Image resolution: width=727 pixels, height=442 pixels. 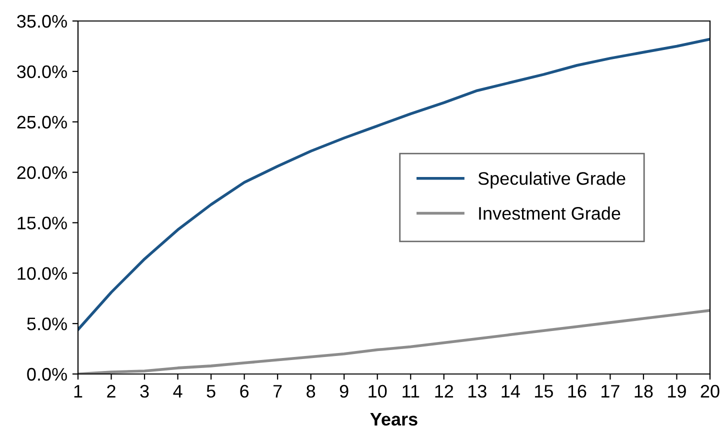 I want to click on x-tick-label: 3, so click(x=144, y=391).